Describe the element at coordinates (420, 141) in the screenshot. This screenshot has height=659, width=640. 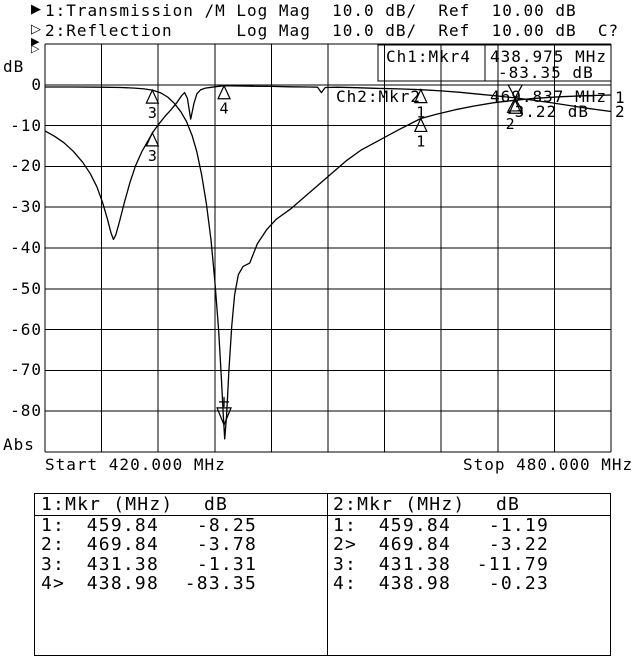
I see `marker-1-transmission-label: 1` at that location.